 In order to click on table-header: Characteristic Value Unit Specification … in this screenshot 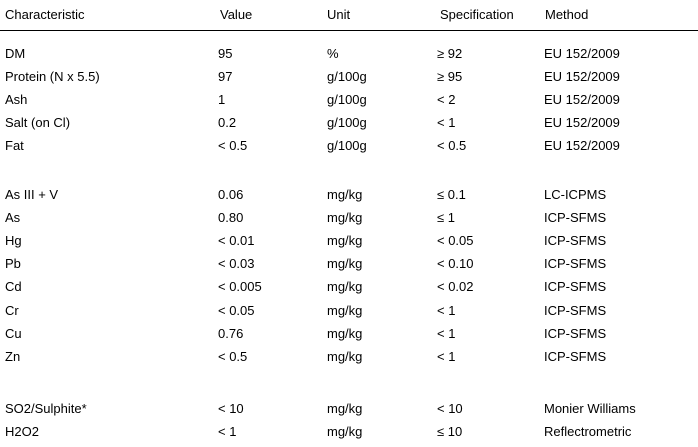, I will do `click(349, 15)`.